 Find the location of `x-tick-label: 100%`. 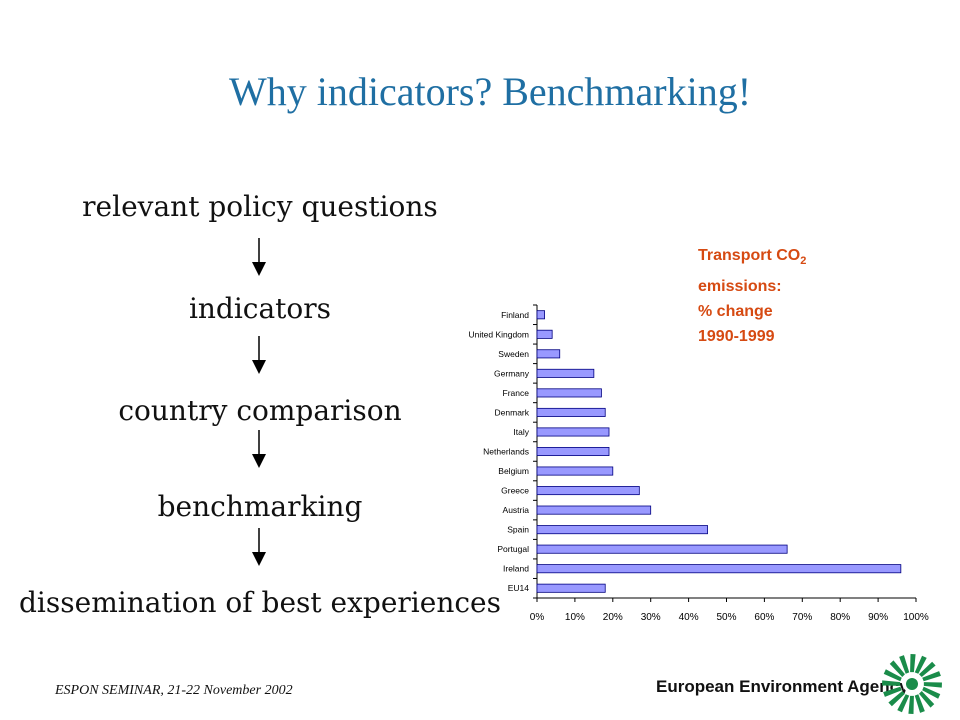

x-tick-label: 100% is located at coordinates (916, 617).